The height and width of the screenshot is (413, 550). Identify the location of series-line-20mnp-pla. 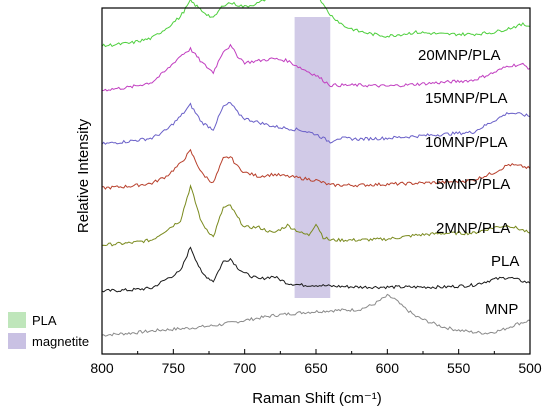
(316, 24).